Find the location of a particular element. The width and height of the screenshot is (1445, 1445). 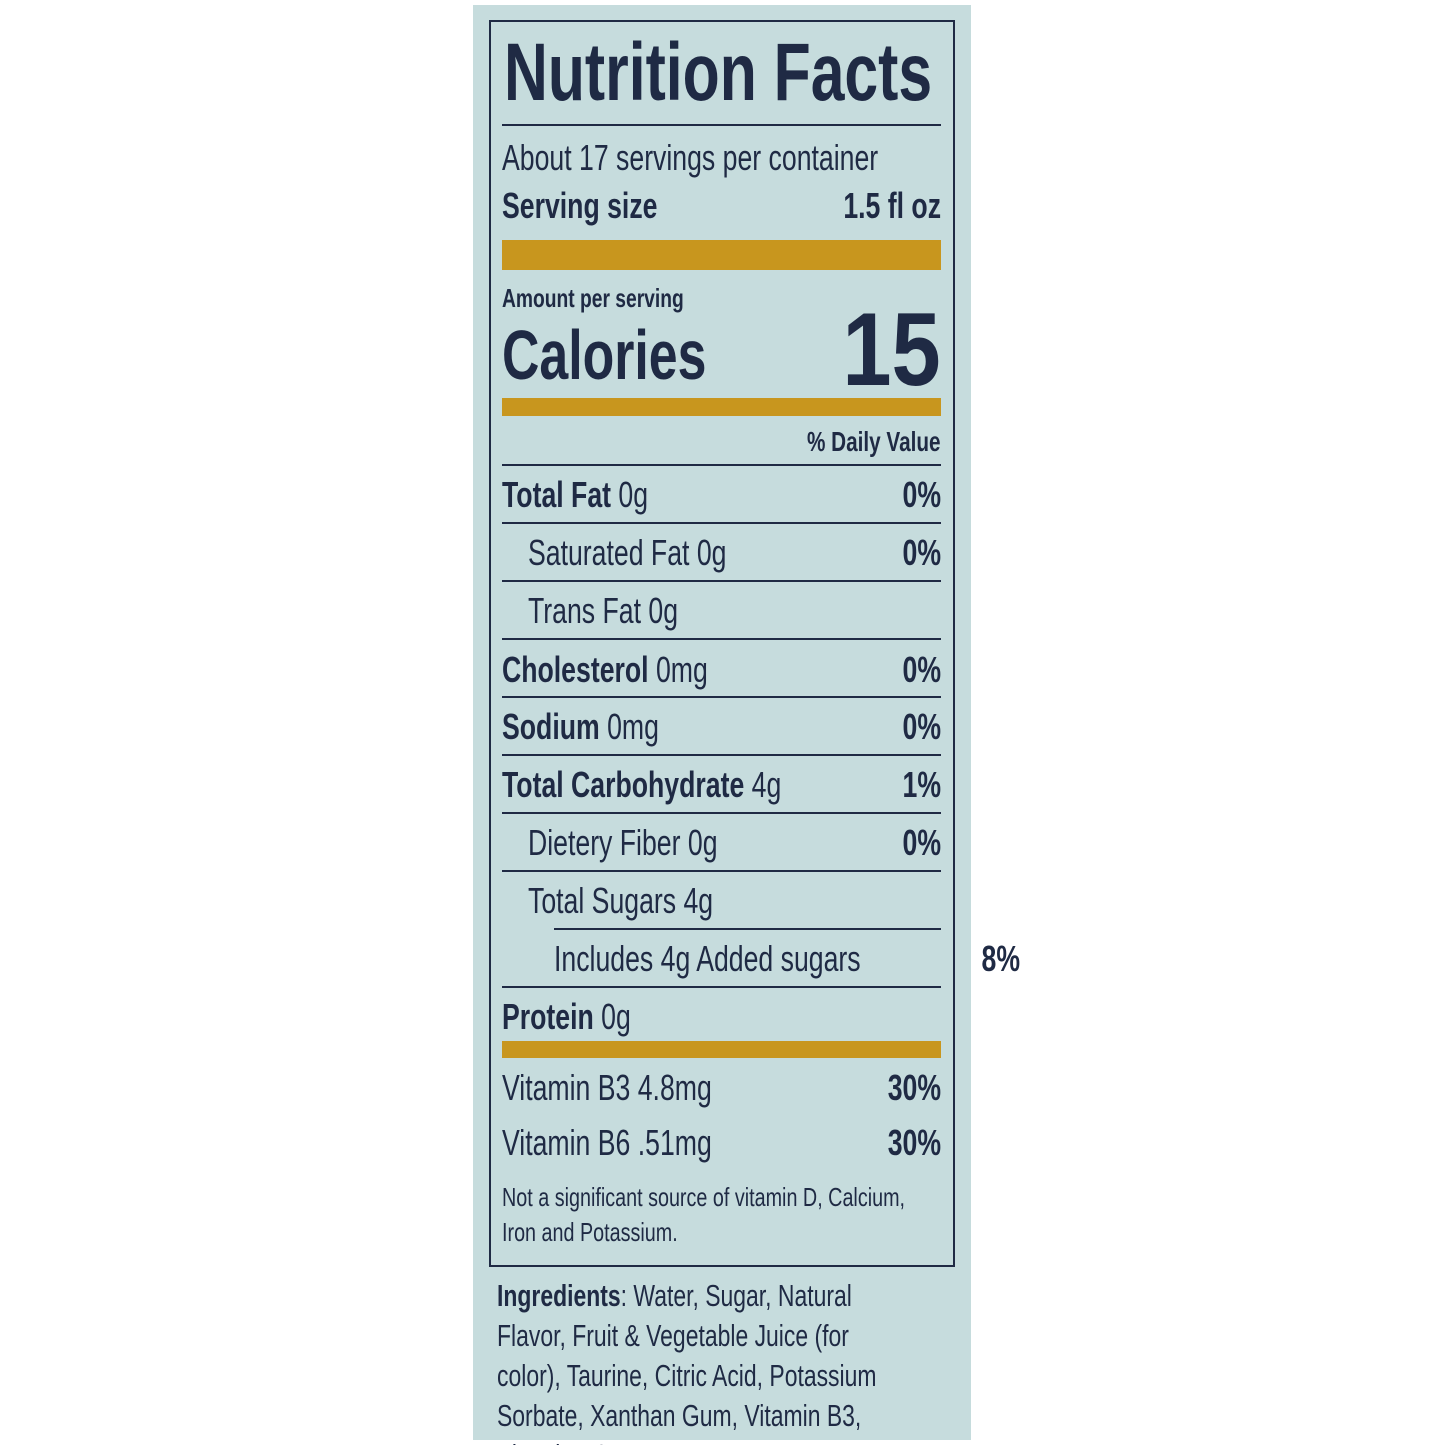

nutrient-name: Includes 4g Added sugars is located at coordinates (707, 958).